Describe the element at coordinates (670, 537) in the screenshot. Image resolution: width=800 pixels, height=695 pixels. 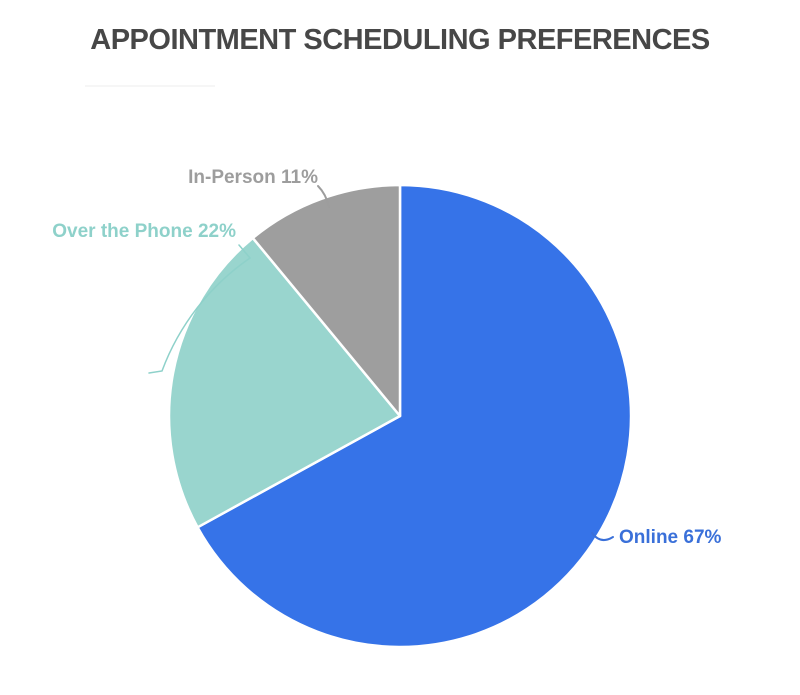
I see `slice-label-online: Online 67%` at that location.